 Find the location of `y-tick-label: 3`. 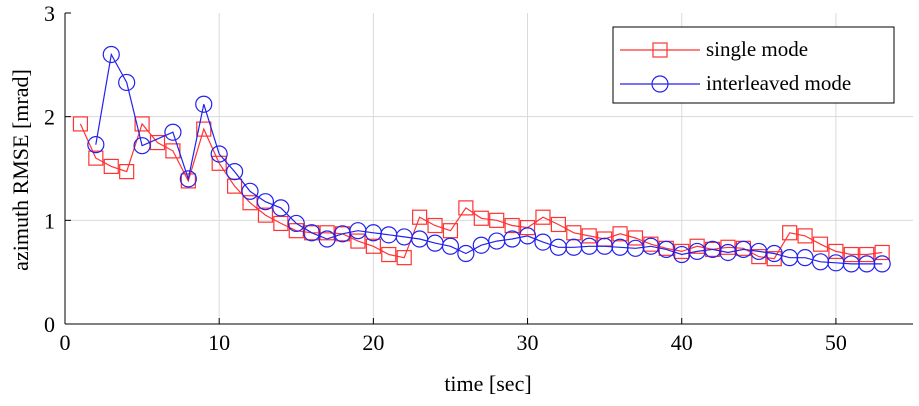

y-tick-label: 3 is located at coordinates (49, 13).